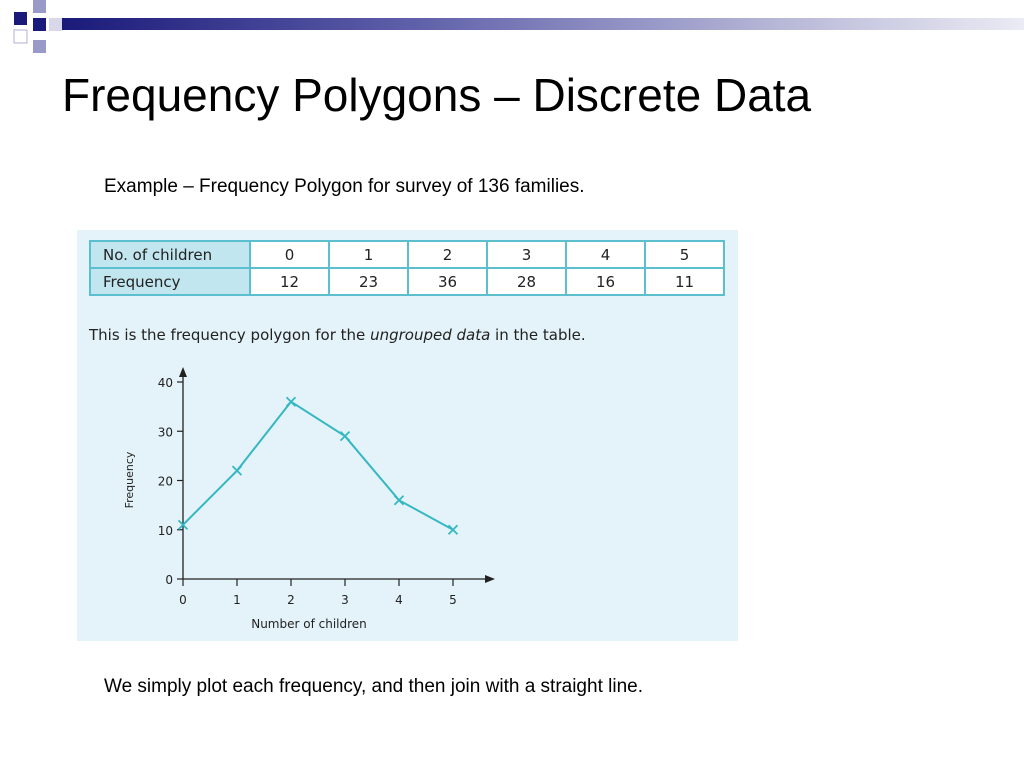 The height and width of the screenshot is (768, 1024). Describe the element at coordinates (447, 281) in the screenshot. I see `table-cell: 36` at that location.